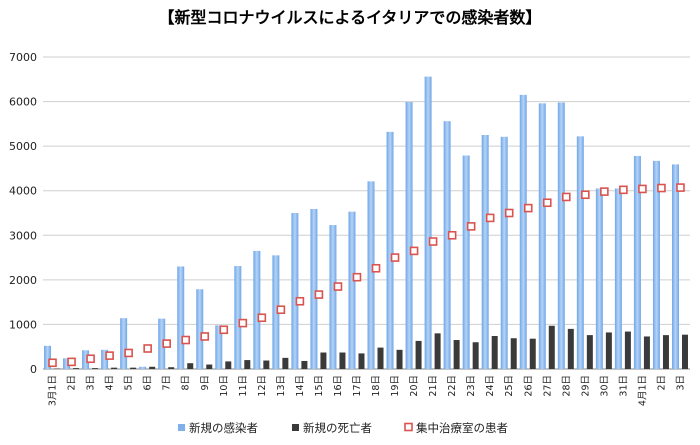 This screenshot has height=445, width=700. I want to click on y-tick-labels: 0 1000 2000 3000 4000 5000 6000 7000, so click(23, 213).